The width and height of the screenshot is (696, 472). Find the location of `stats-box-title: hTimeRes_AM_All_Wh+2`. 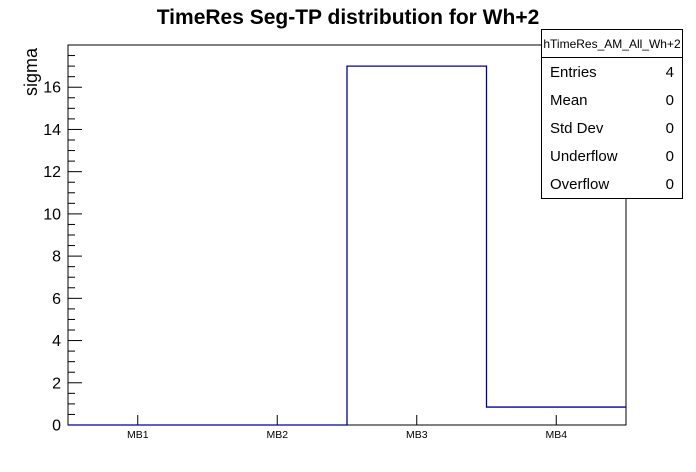

stats-box-title: hTimeRes_AM_All_Wh+2 is located at coordinates (612, 44).